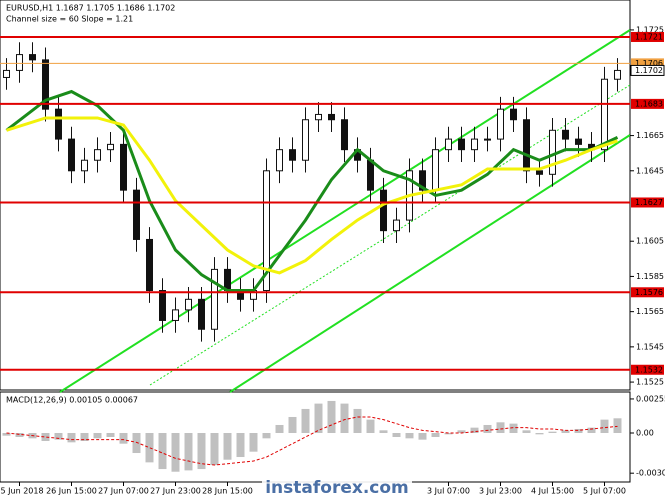 This screenshot has height=499, width=665. What do you see at coordinates (650, 241) in the screenshot?
I see `y-tick-label: 1.1605` at bounding box center [650, 241].